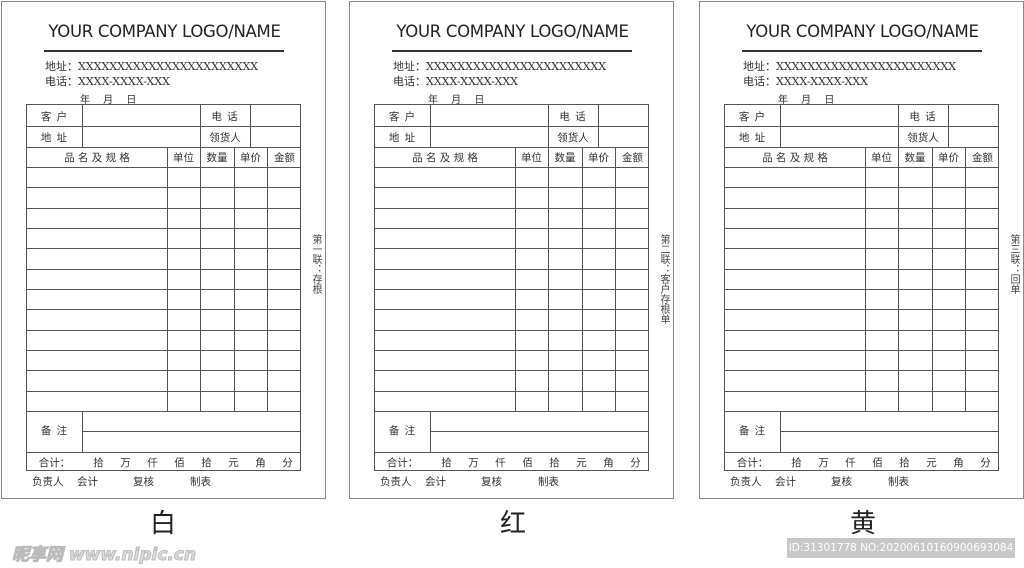 The height and width of the screenshot is (568, 1024). I want to click on remarks-label: 备 注, so click(402, 431).